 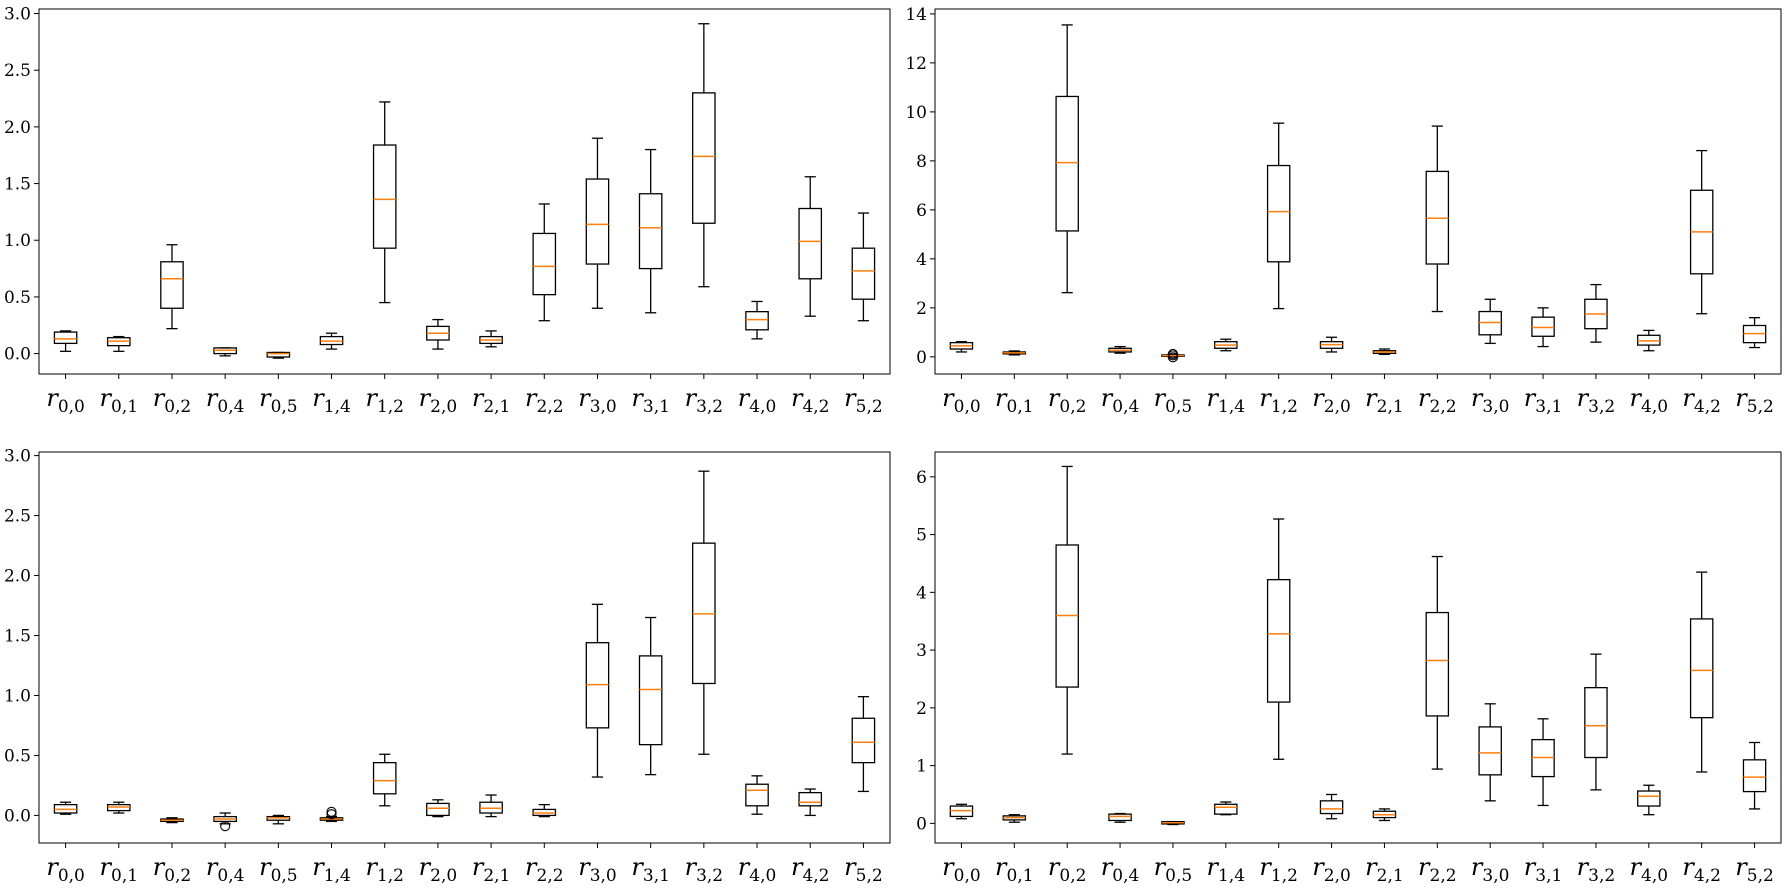 I want to click on y-tick-label: 1.0, so click(x=17, y=696).